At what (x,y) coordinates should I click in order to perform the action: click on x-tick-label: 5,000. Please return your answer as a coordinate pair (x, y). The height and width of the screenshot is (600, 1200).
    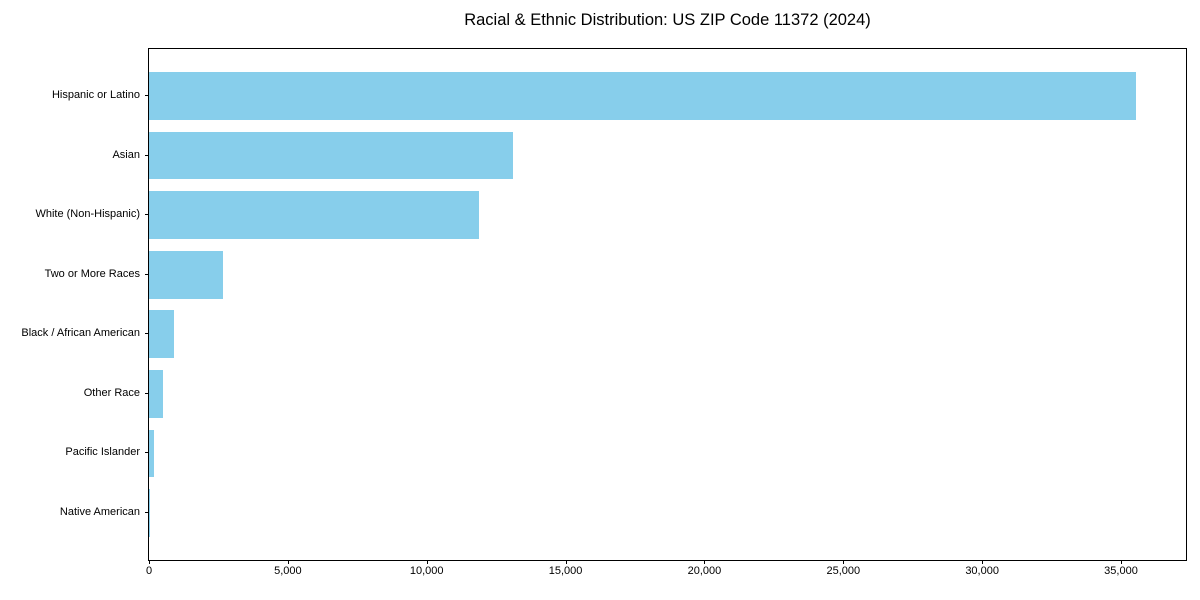
    Looking at the image, I should click on (288, 571).